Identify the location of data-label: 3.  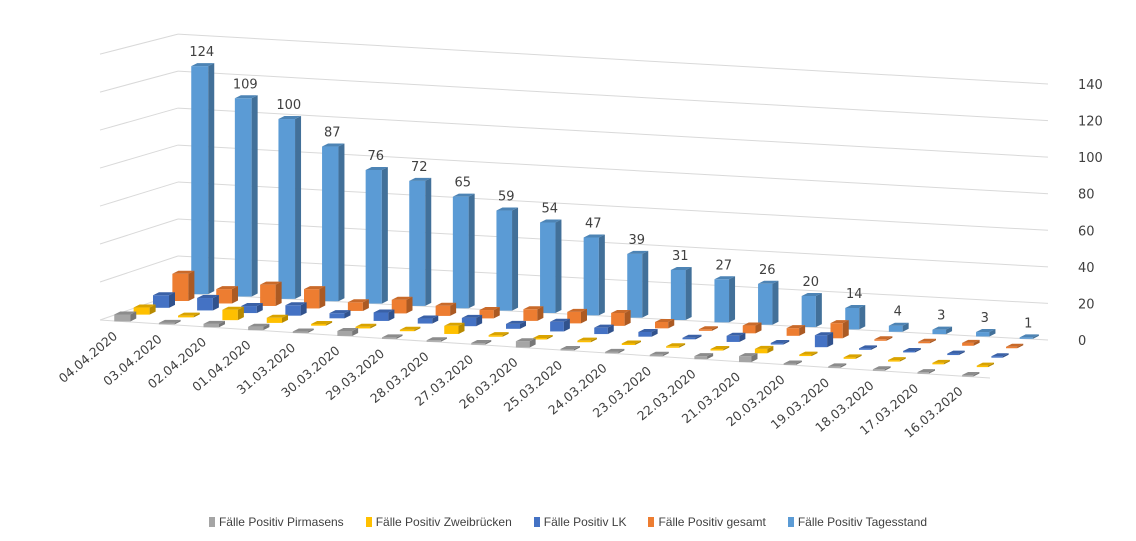
(985, 318).